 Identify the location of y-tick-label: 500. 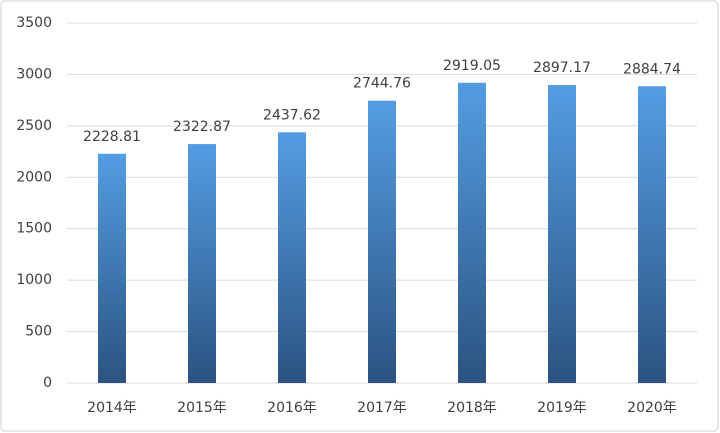
(38, 332).